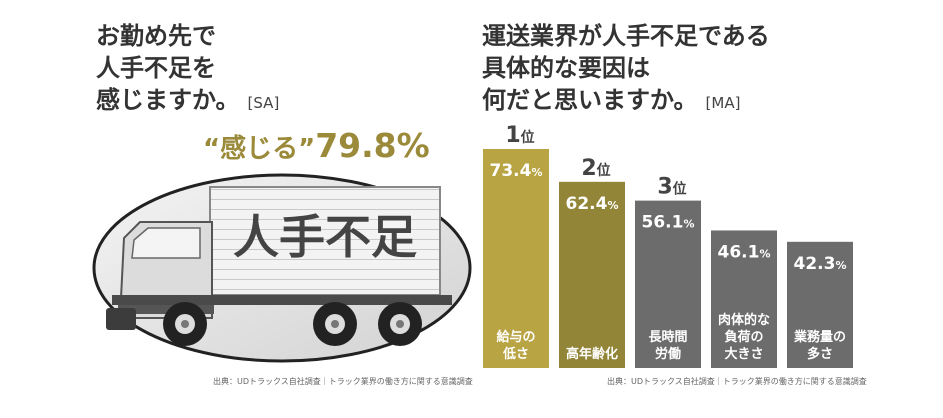 The image size is (943, 418). What do you see at coordinates (819, 337) in the screenshot?
I see `bar-category-label: 業務量の` at bounding box center [819, 337].